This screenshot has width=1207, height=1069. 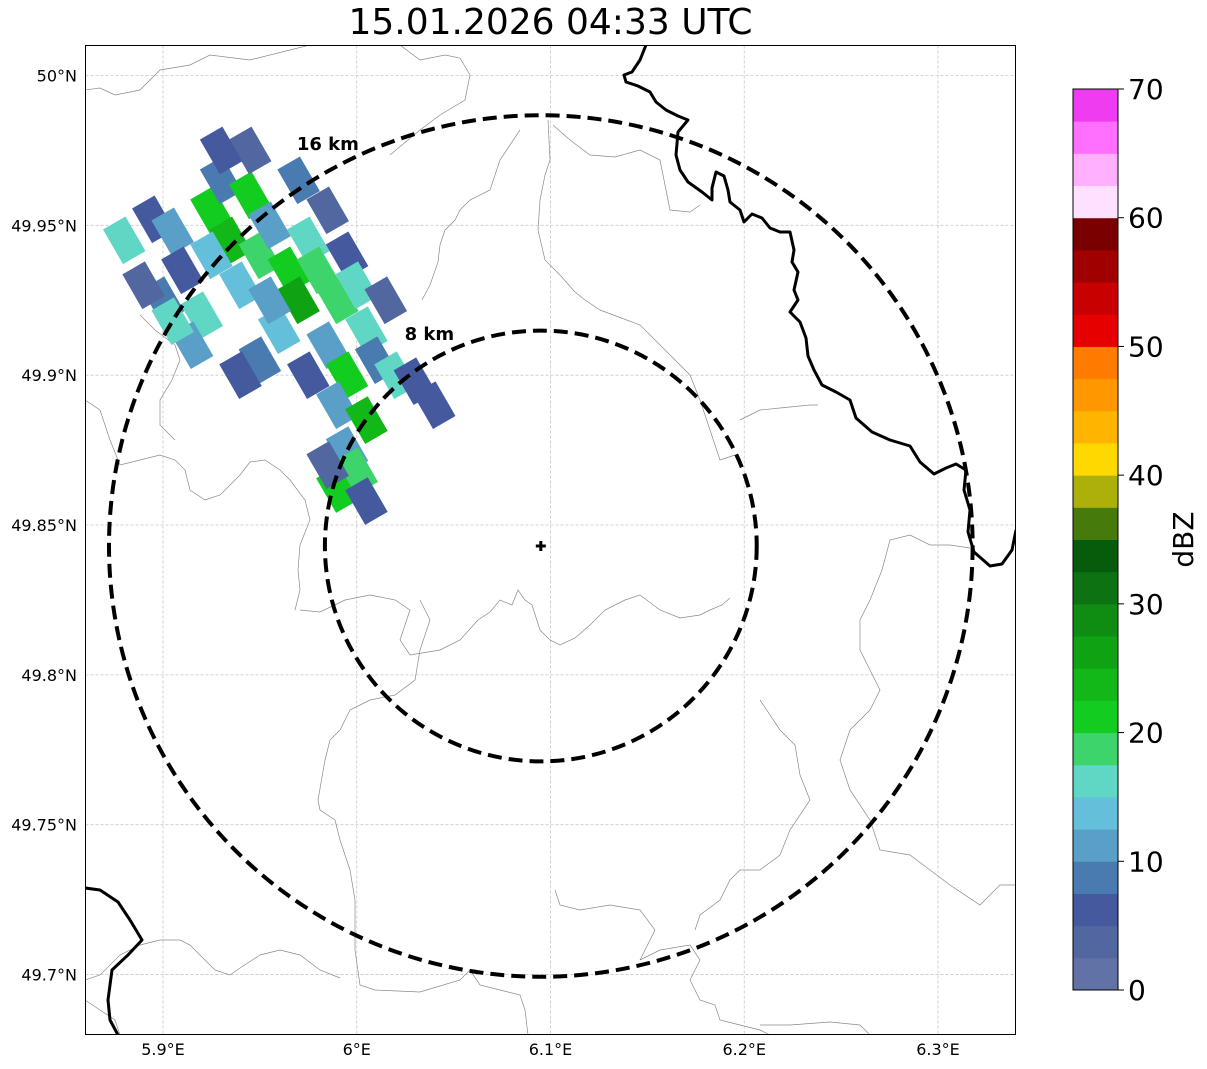 I want to click on range-ring-8km, so click(x=540, y=546).